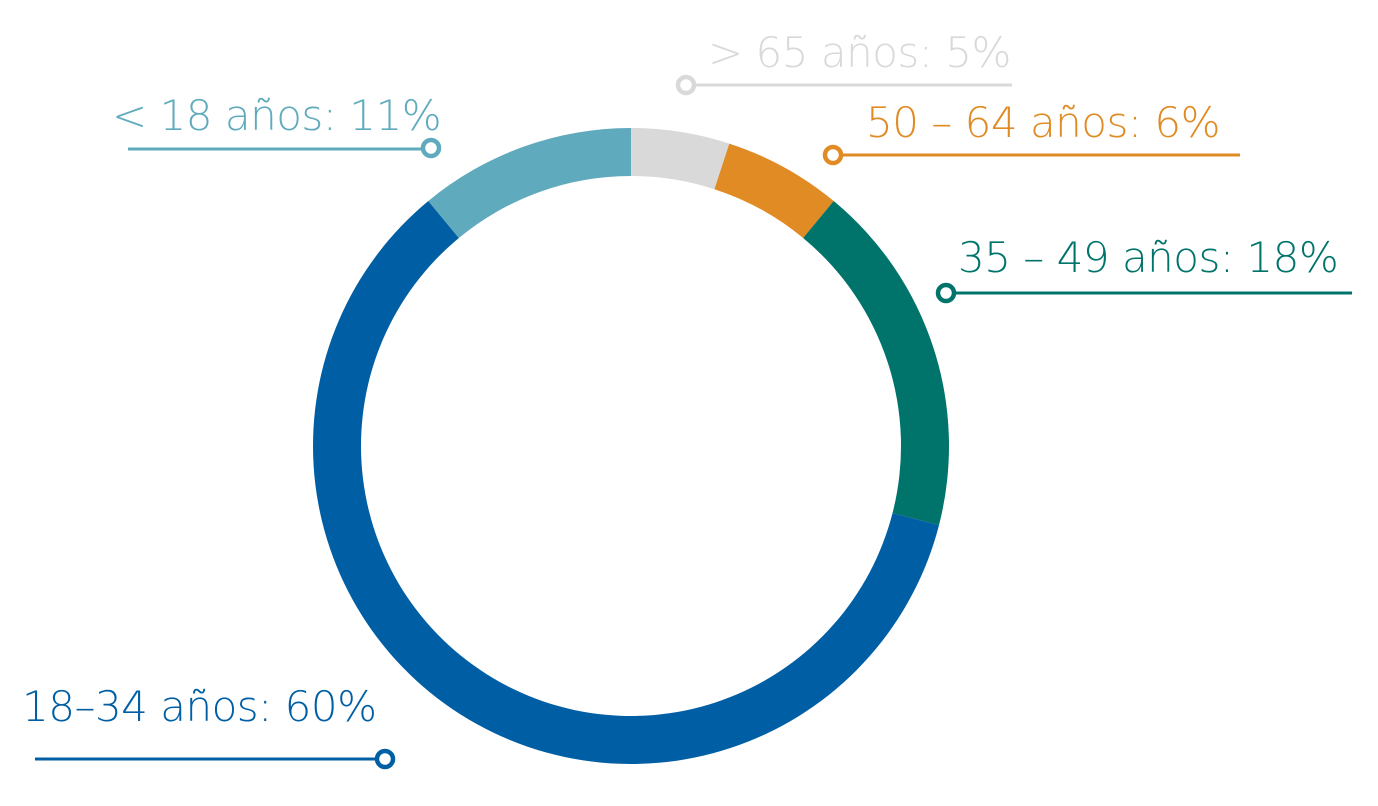  Describe the element at coordinates (1043, 122) in the screenshot. I see `slice-label: 50 – 64 años: 6%` at that location.